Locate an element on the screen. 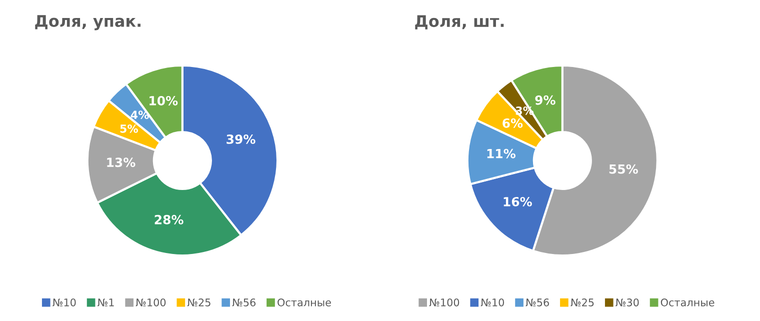 The height and width of the screenshot is (321, 760). chart-title: Доля, шт. is located at coordinates (459, 22).